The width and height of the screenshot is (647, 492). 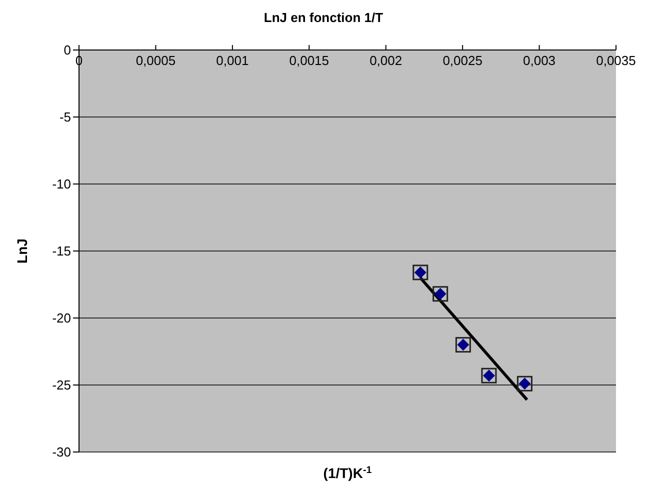 What do you see at coordinates (462, 60) in the screenshot?
I see `x-tick-label: 0,0025` at bounding box center [462, 60].